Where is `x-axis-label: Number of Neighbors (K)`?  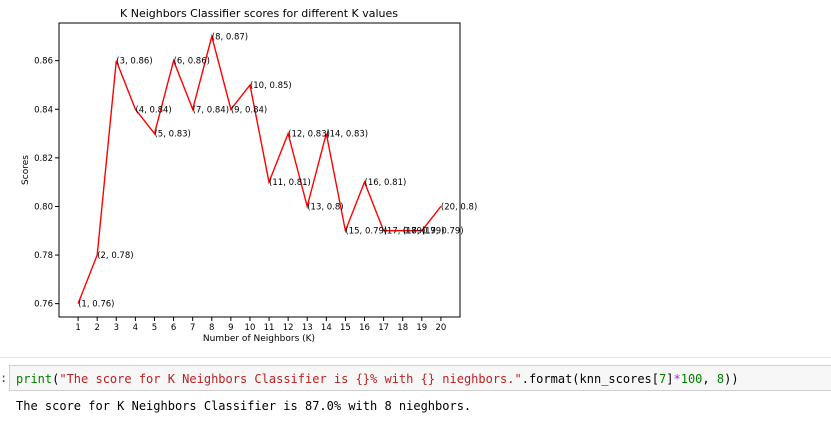
x-axis-label: Number of Neighbors (K) is located at coordinates (259, 339).